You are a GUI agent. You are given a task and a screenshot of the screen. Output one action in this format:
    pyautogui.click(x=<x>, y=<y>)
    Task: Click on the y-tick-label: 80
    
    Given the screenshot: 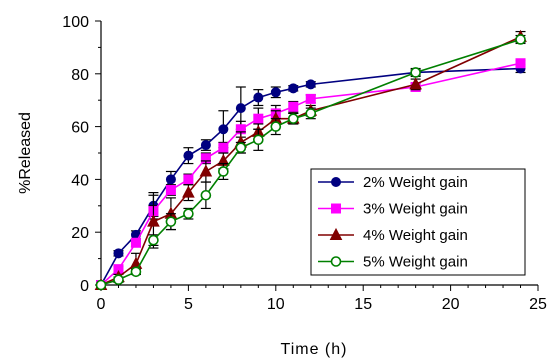 What is the action you would take?
    pyautogui.click(x=80, y=75)
    